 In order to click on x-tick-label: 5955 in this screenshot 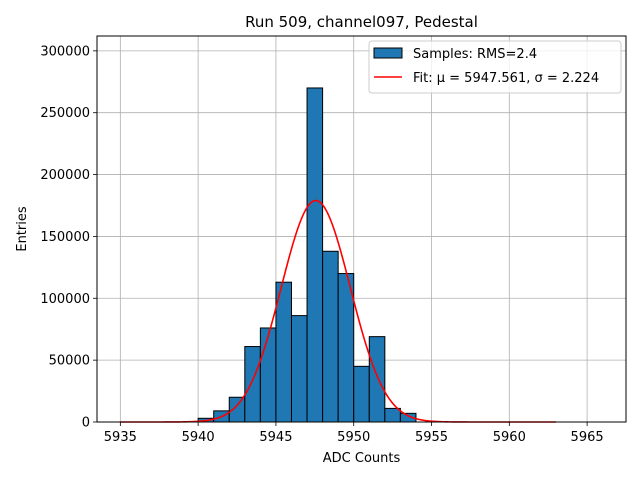, I will do `click(431, 437)`.